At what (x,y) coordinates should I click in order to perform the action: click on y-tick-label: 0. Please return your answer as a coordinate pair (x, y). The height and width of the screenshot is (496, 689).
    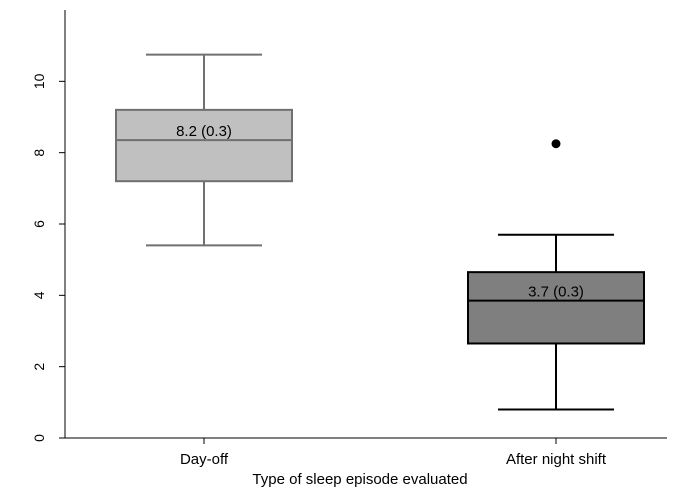
    Looking at the image, I should click on (39, 438).